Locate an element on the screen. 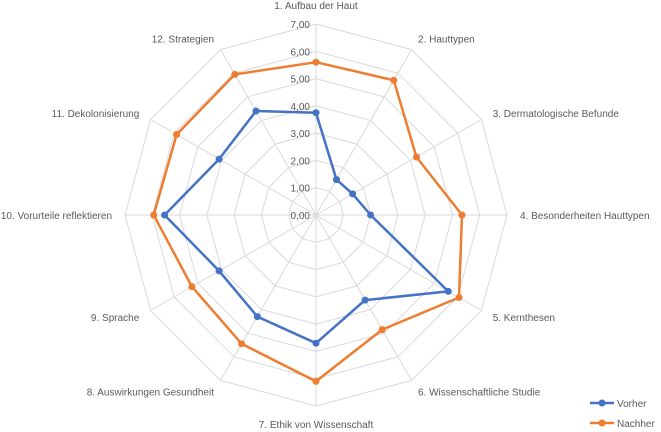  category-label: 1. Aufbau der Haut is located at coordinates (316, 6).